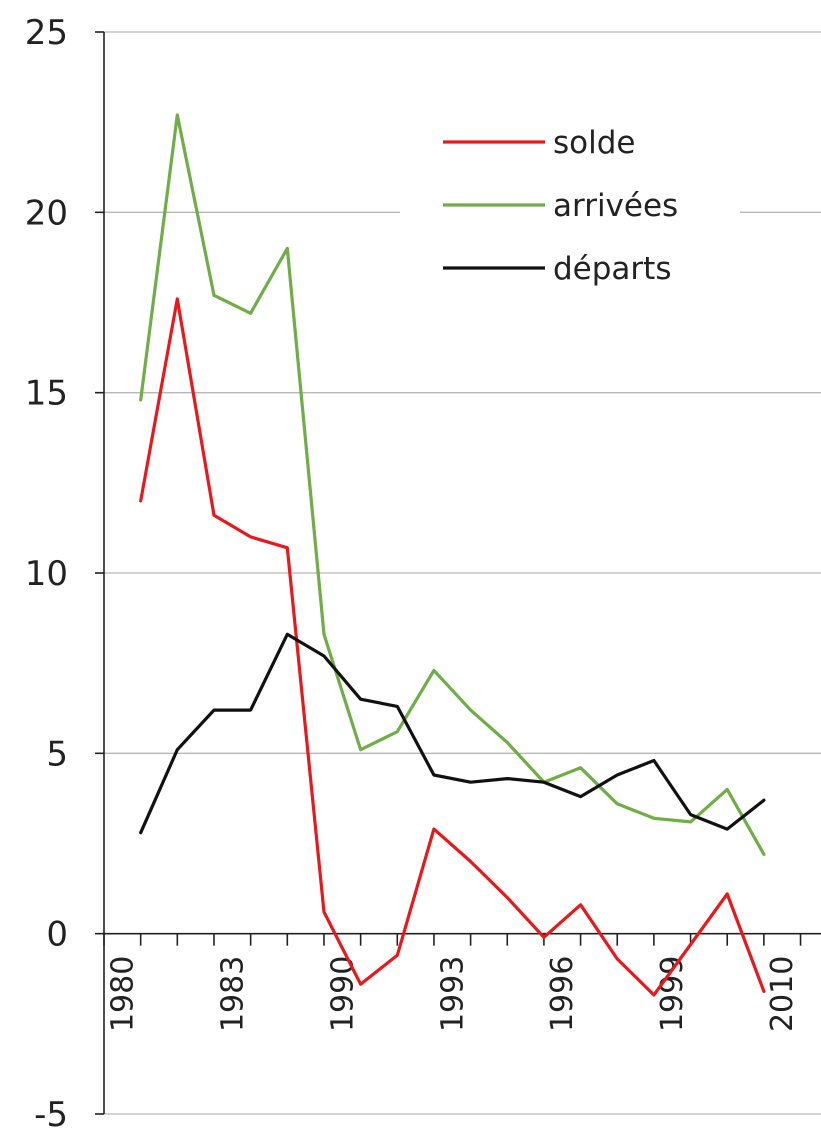 The image size is (821, 1135). What do you see at coordinates (782, 994) in the screenshot?
I see `x-tick-label: 2010` at bounding box center [782, 994].